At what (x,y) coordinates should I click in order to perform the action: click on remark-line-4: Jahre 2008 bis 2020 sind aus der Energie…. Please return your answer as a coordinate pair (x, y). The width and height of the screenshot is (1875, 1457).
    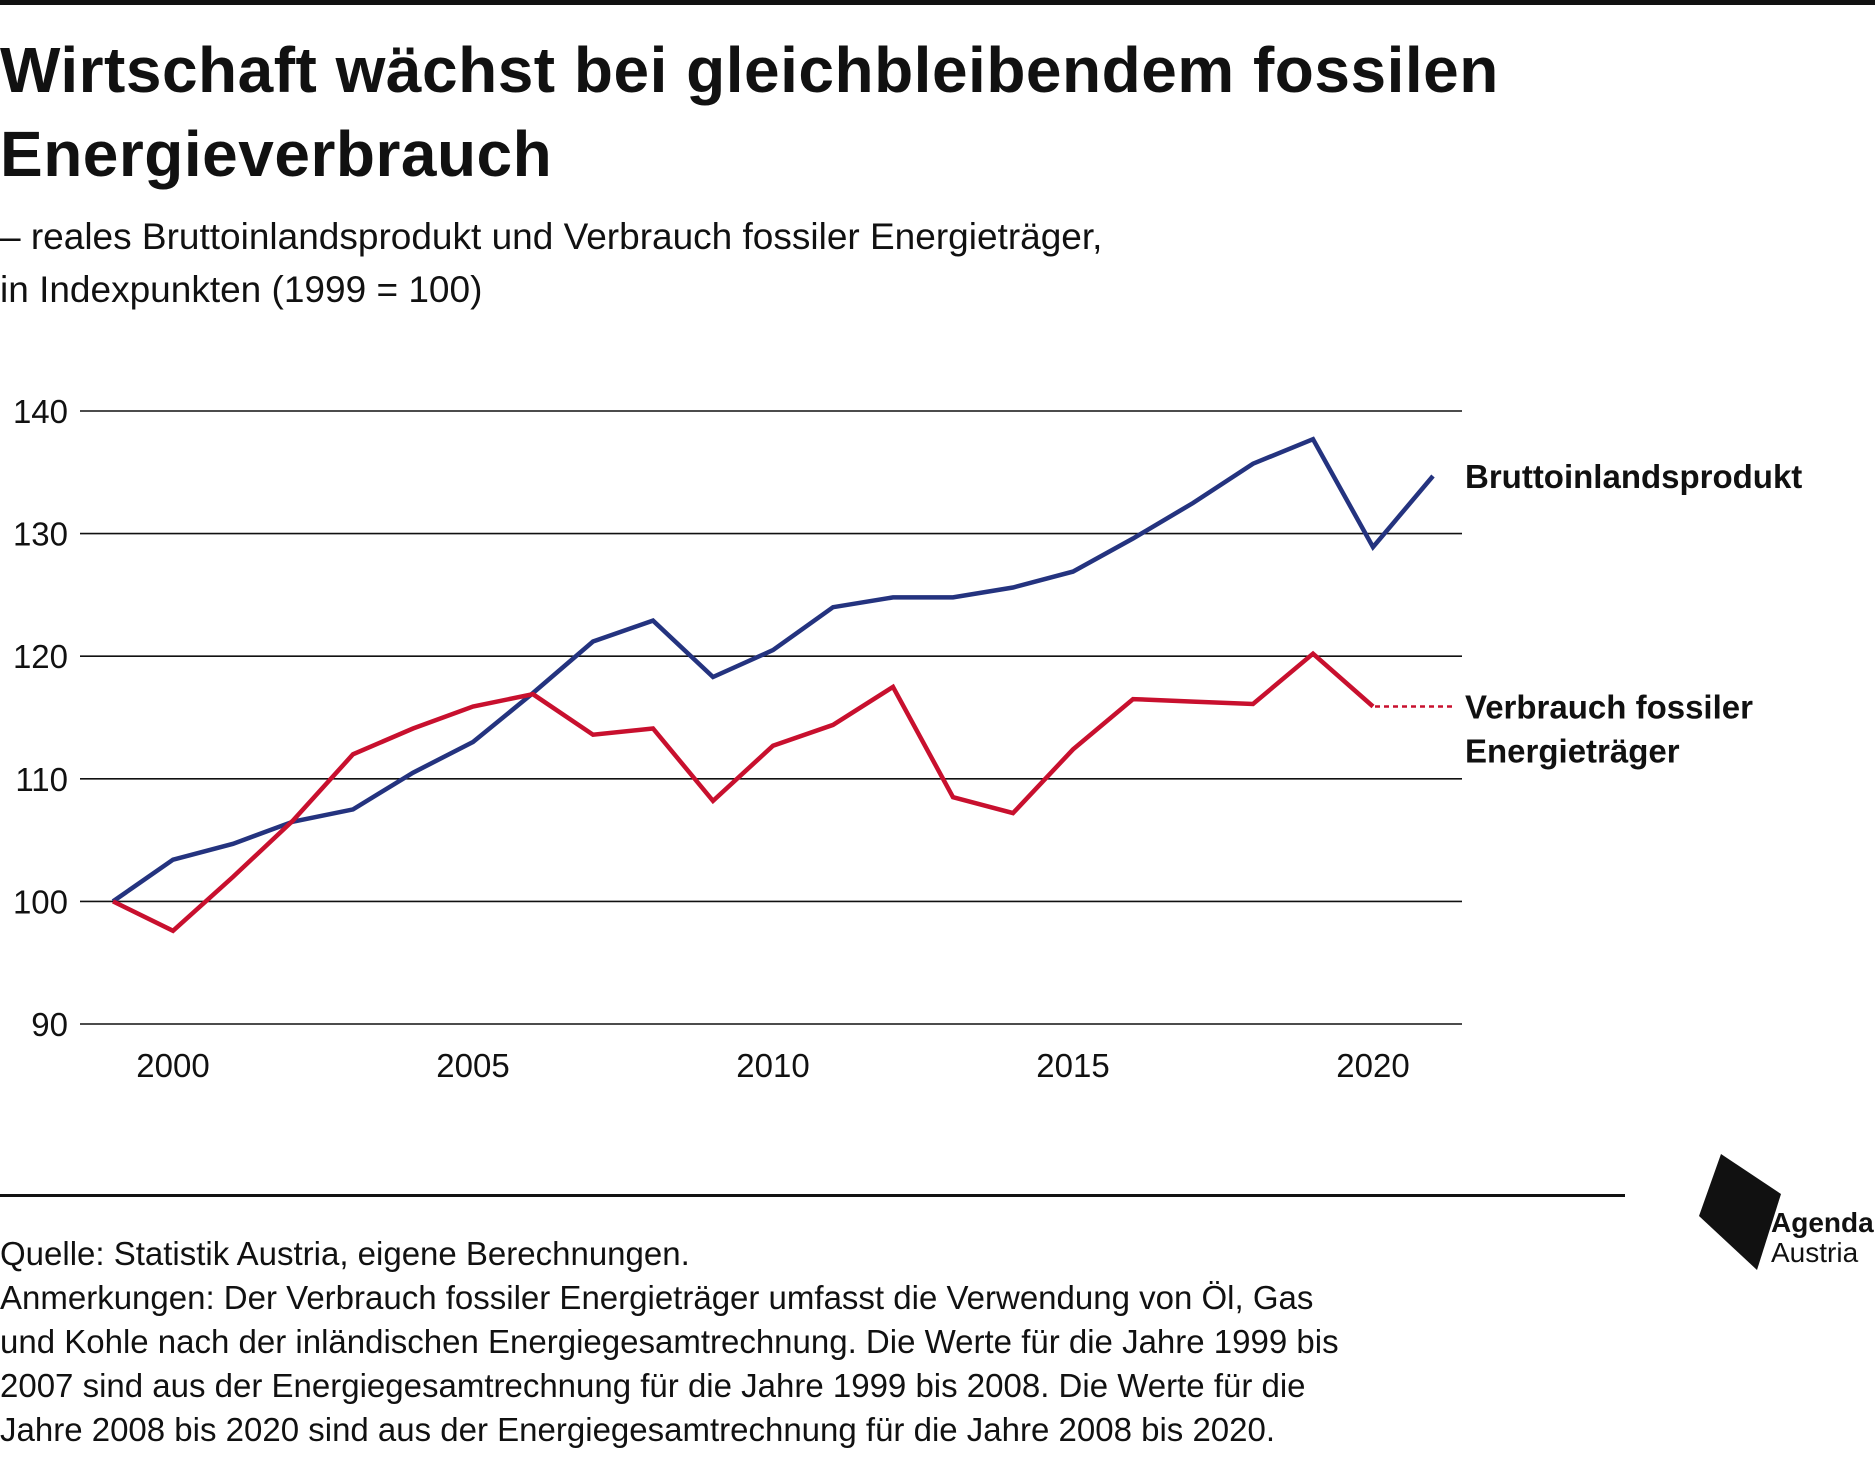
    Looking at the image, I should click on (638, 1429).